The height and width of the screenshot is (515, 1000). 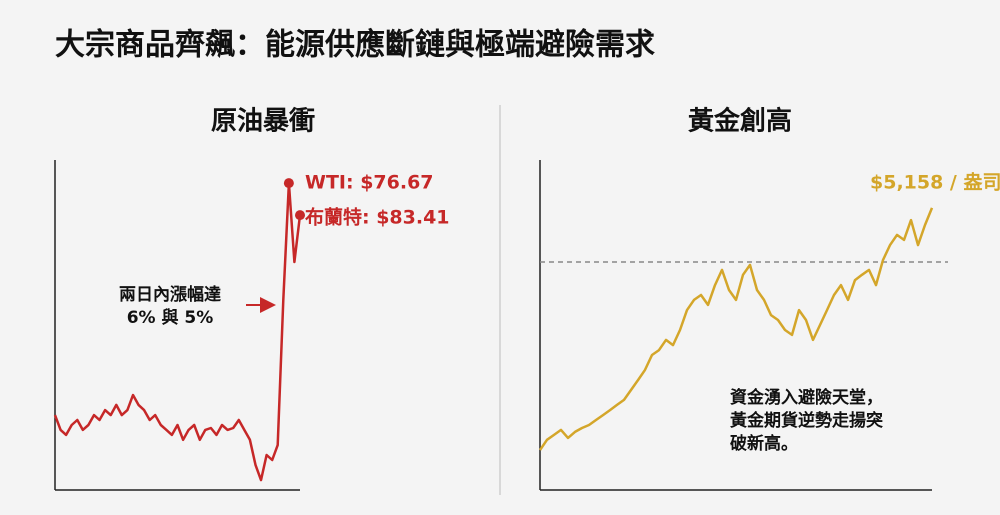 What do you see at coordinates (177, 331) in the screenshot?
I see `data-line` at bounding box center [177, 331].